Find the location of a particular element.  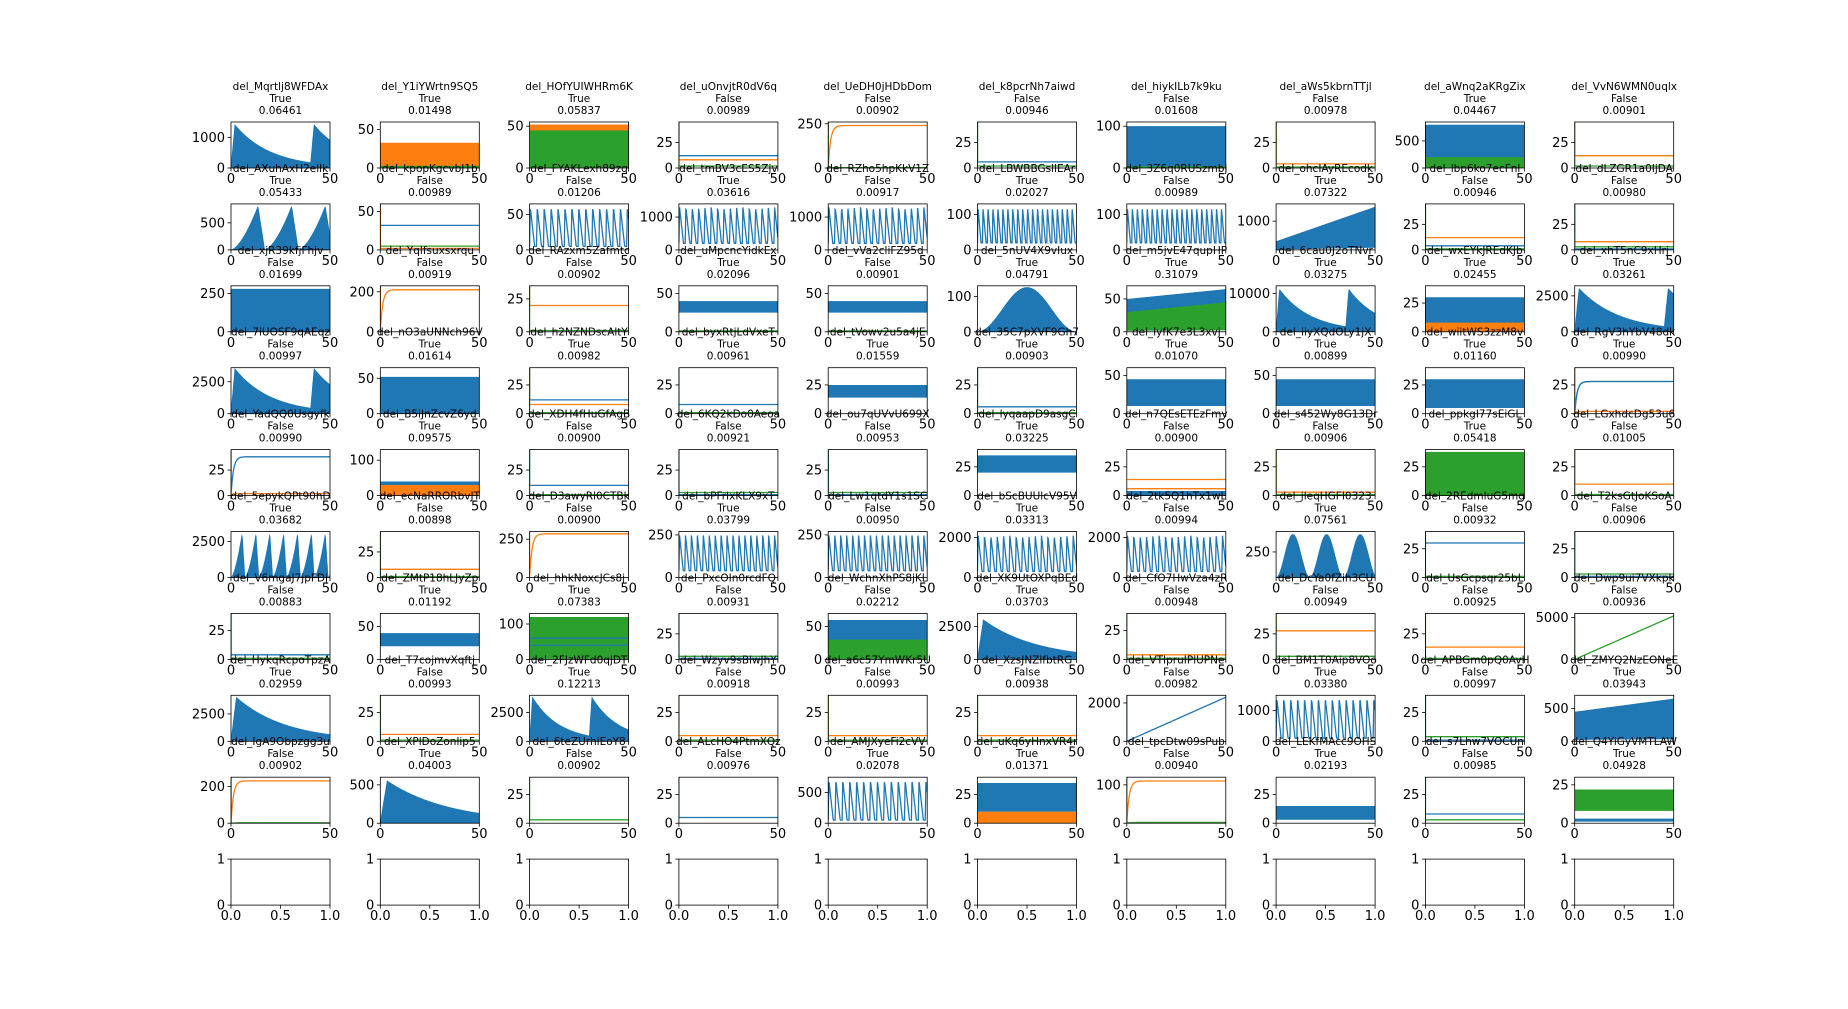

series-area is located at coordinates (1326, 556).